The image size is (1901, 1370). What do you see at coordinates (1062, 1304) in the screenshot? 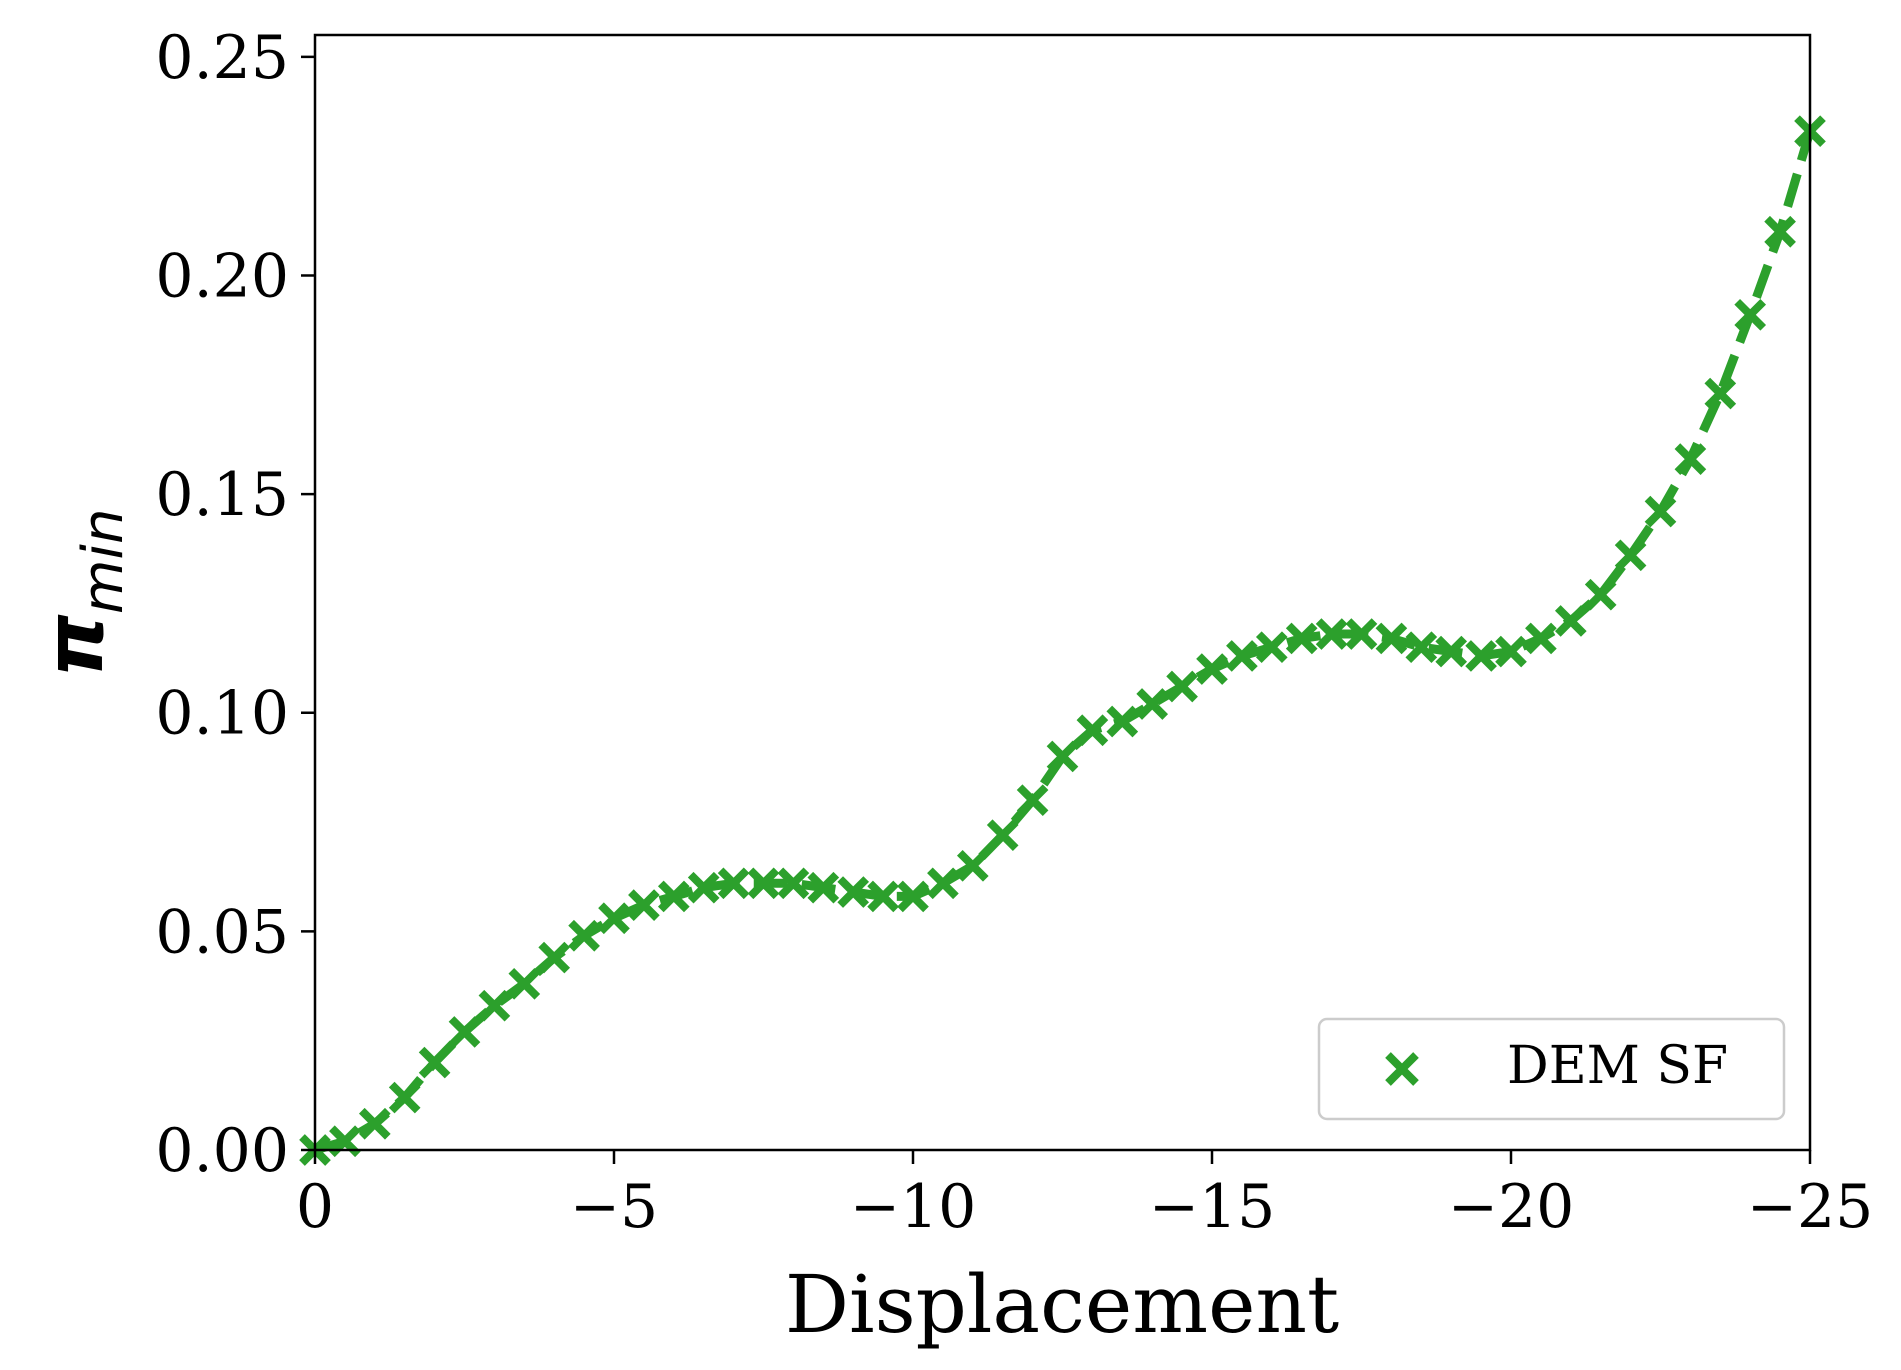
I see `x-axis-label: Displacement` at bounding box center [1062, 1304].